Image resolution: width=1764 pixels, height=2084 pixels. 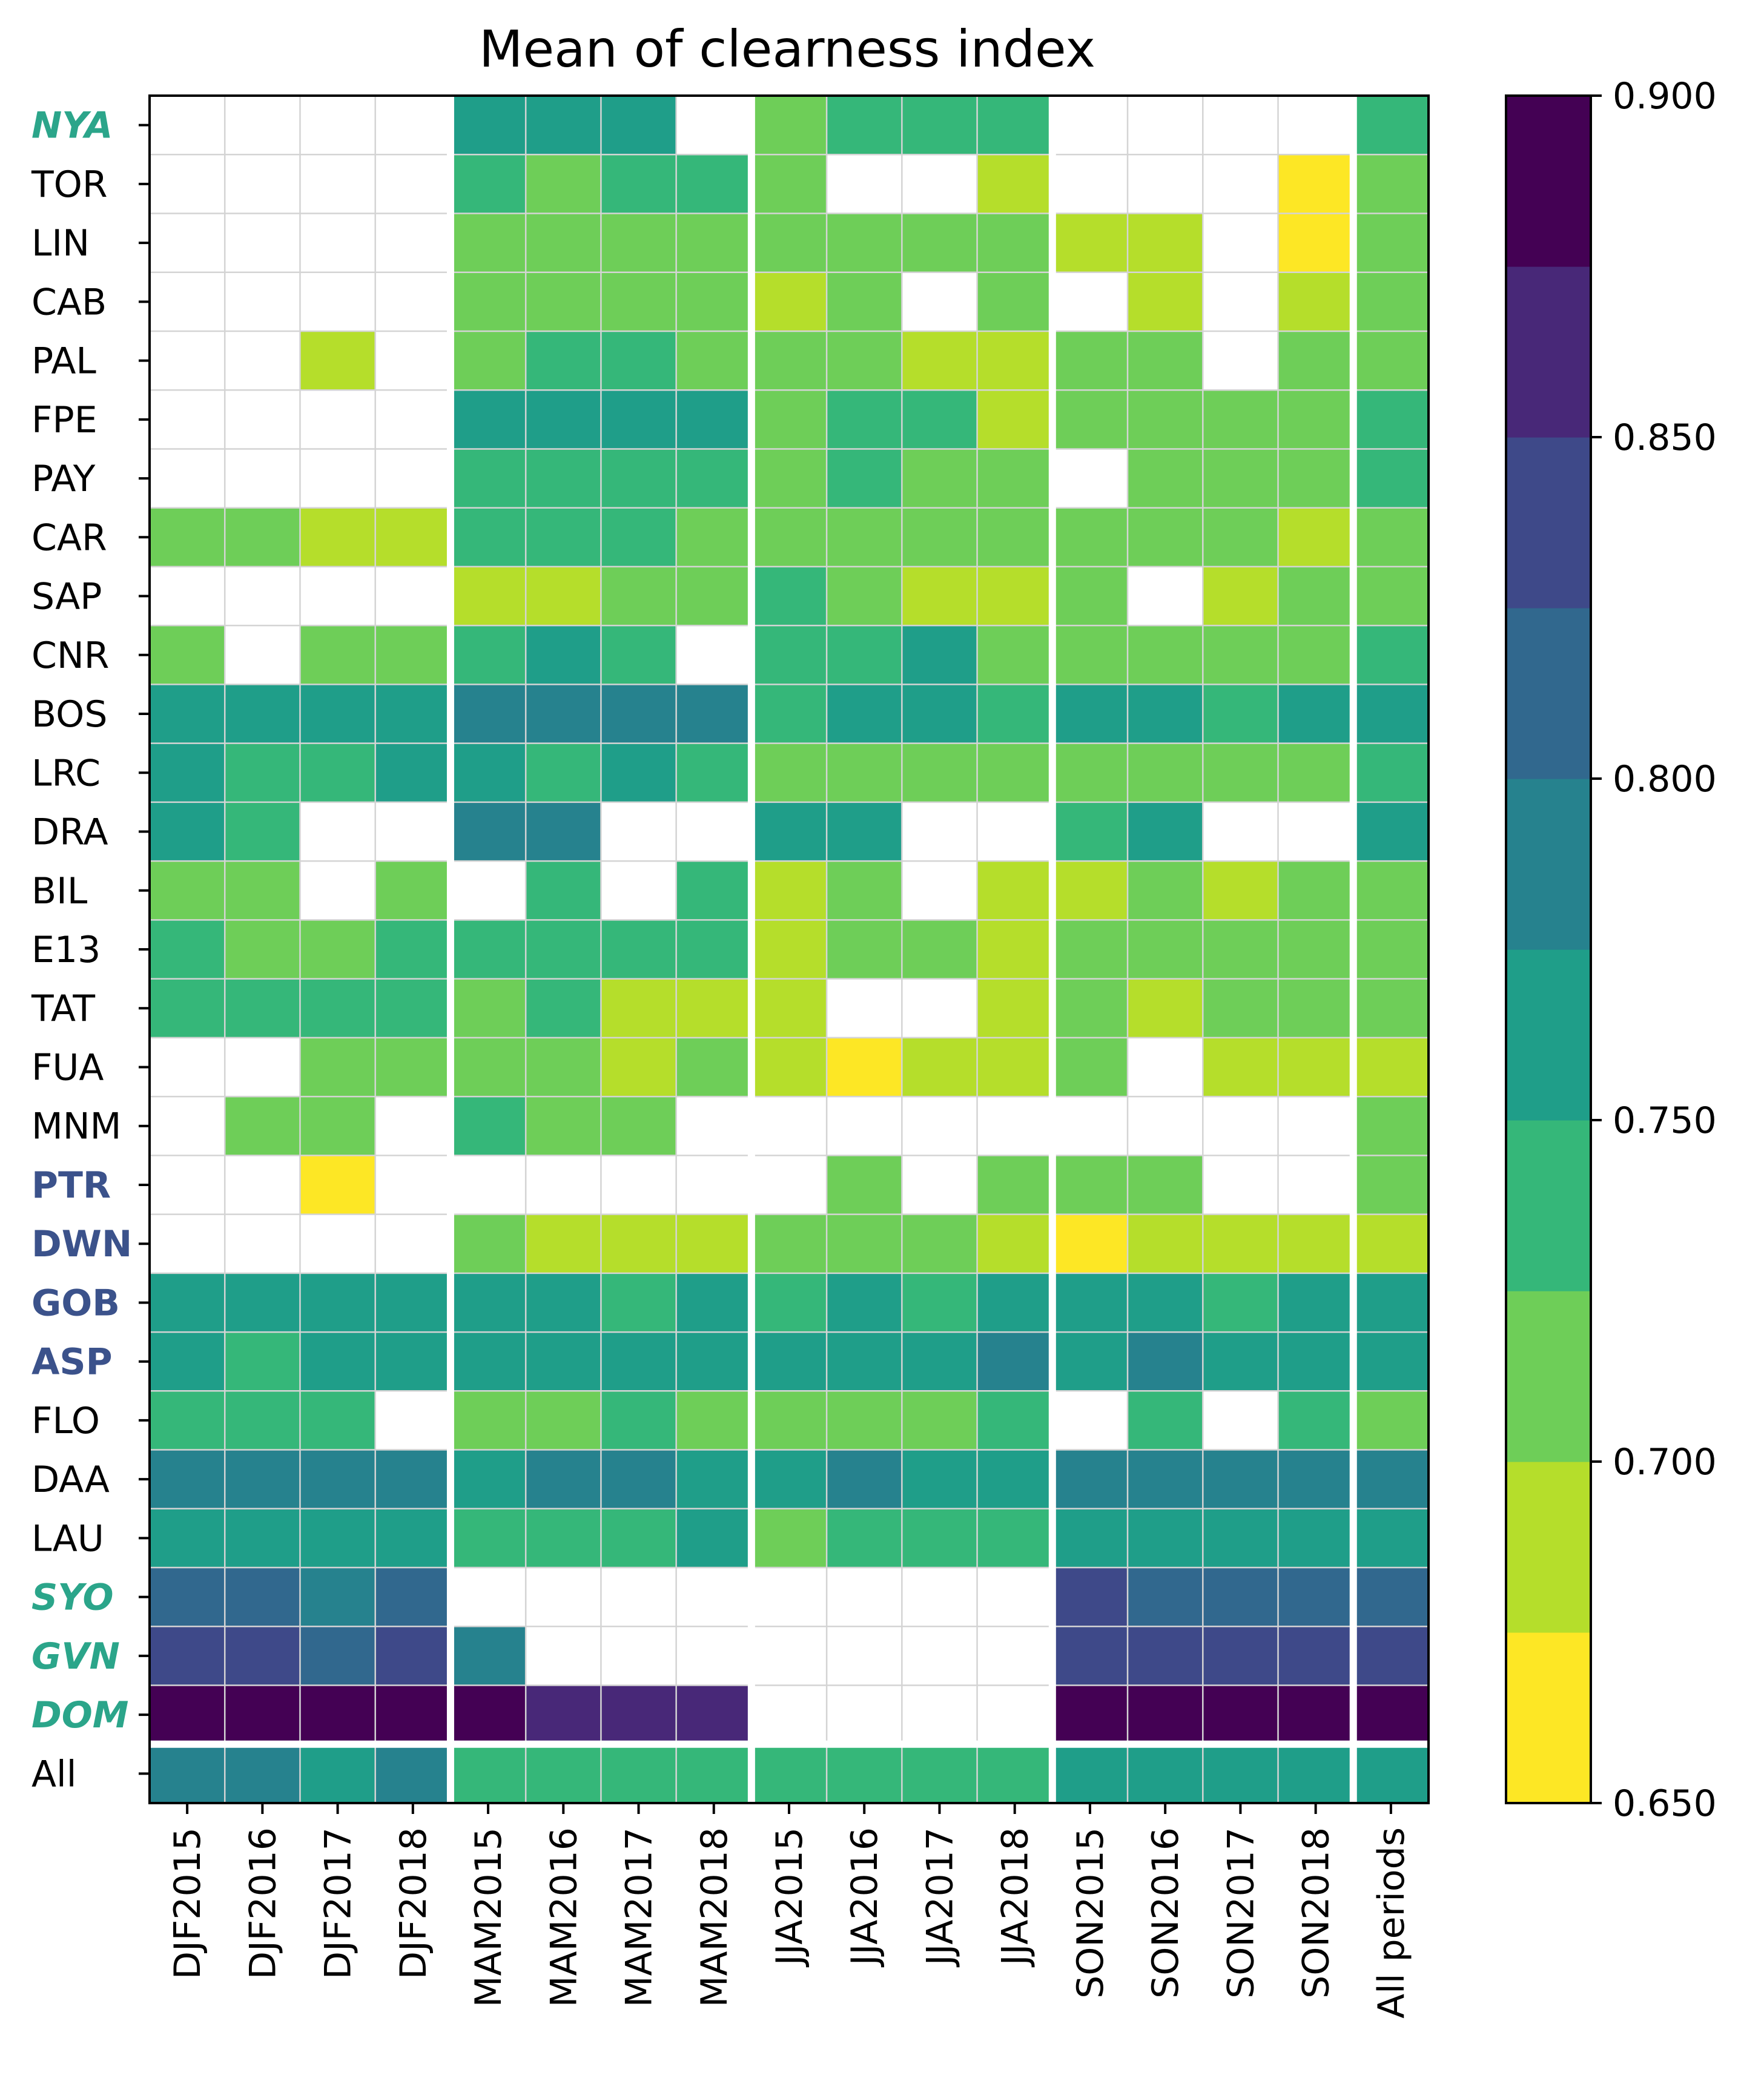 I want to click on y-tick-label: NYA, so click(x=72, y=126).